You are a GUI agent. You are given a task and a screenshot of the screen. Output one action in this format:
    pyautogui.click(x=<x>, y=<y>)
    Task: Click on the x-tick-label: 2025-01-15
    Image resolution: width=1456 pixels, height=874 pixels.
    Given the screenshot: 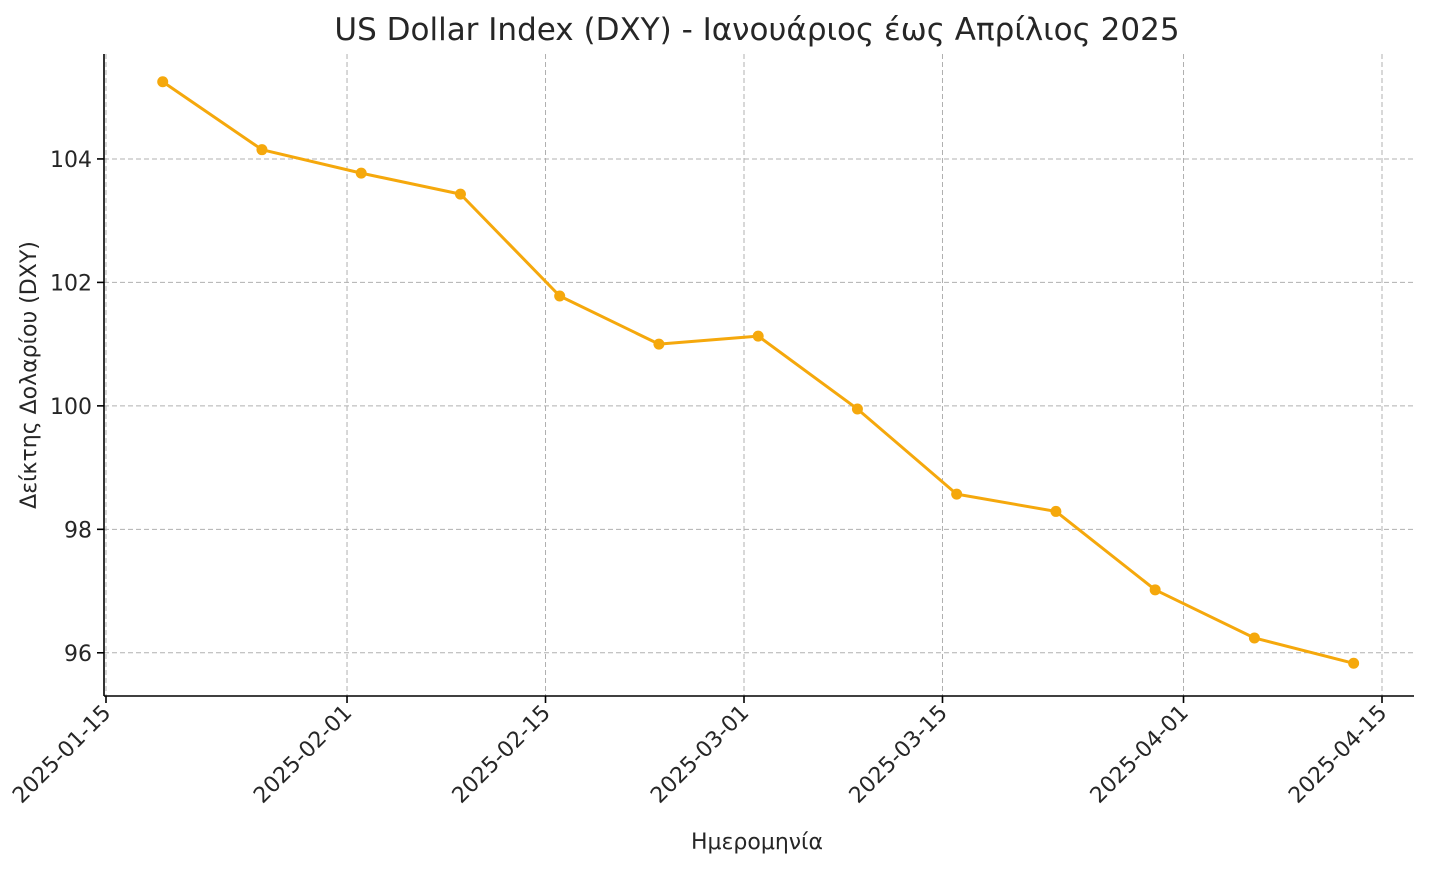 What is the action you would take?
    pyautogui.click(x=62, y=755)
    